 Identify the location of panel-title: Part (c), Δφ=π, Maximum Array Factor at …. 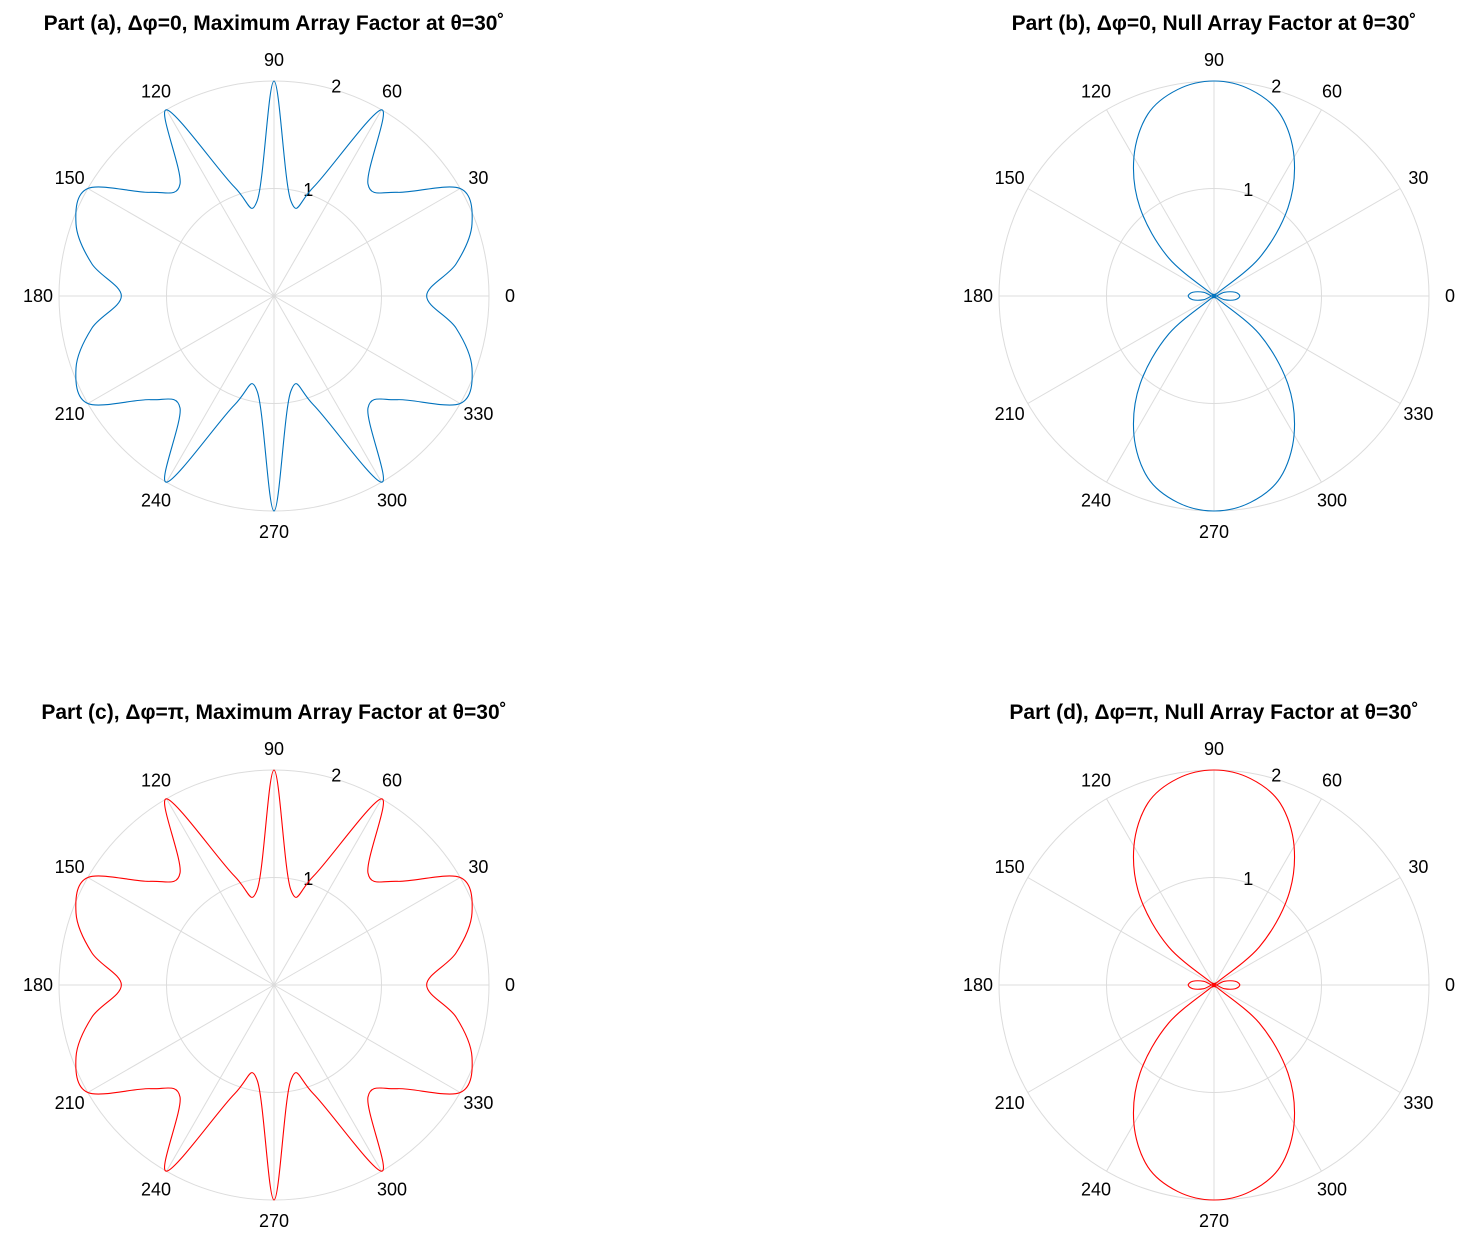
(273, 712).